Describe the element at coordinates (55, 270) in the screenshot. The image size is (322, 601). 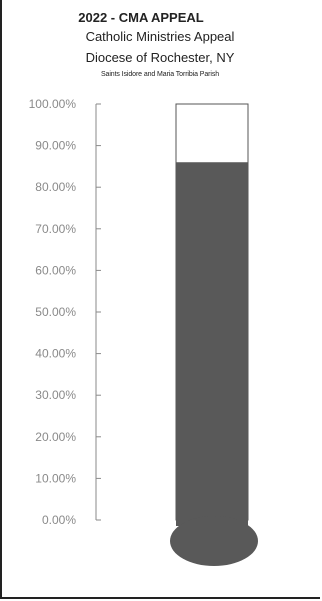
I see `y-tick-label: 60.00%` at that location.